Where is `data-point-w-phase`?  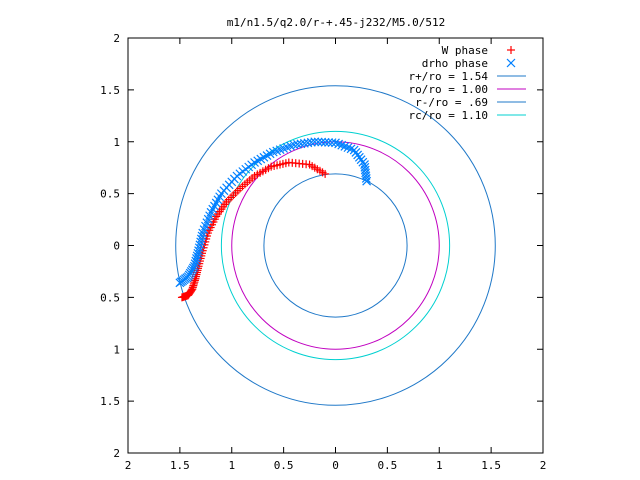 data-point-w-phase is located at coordinates (181, 297).